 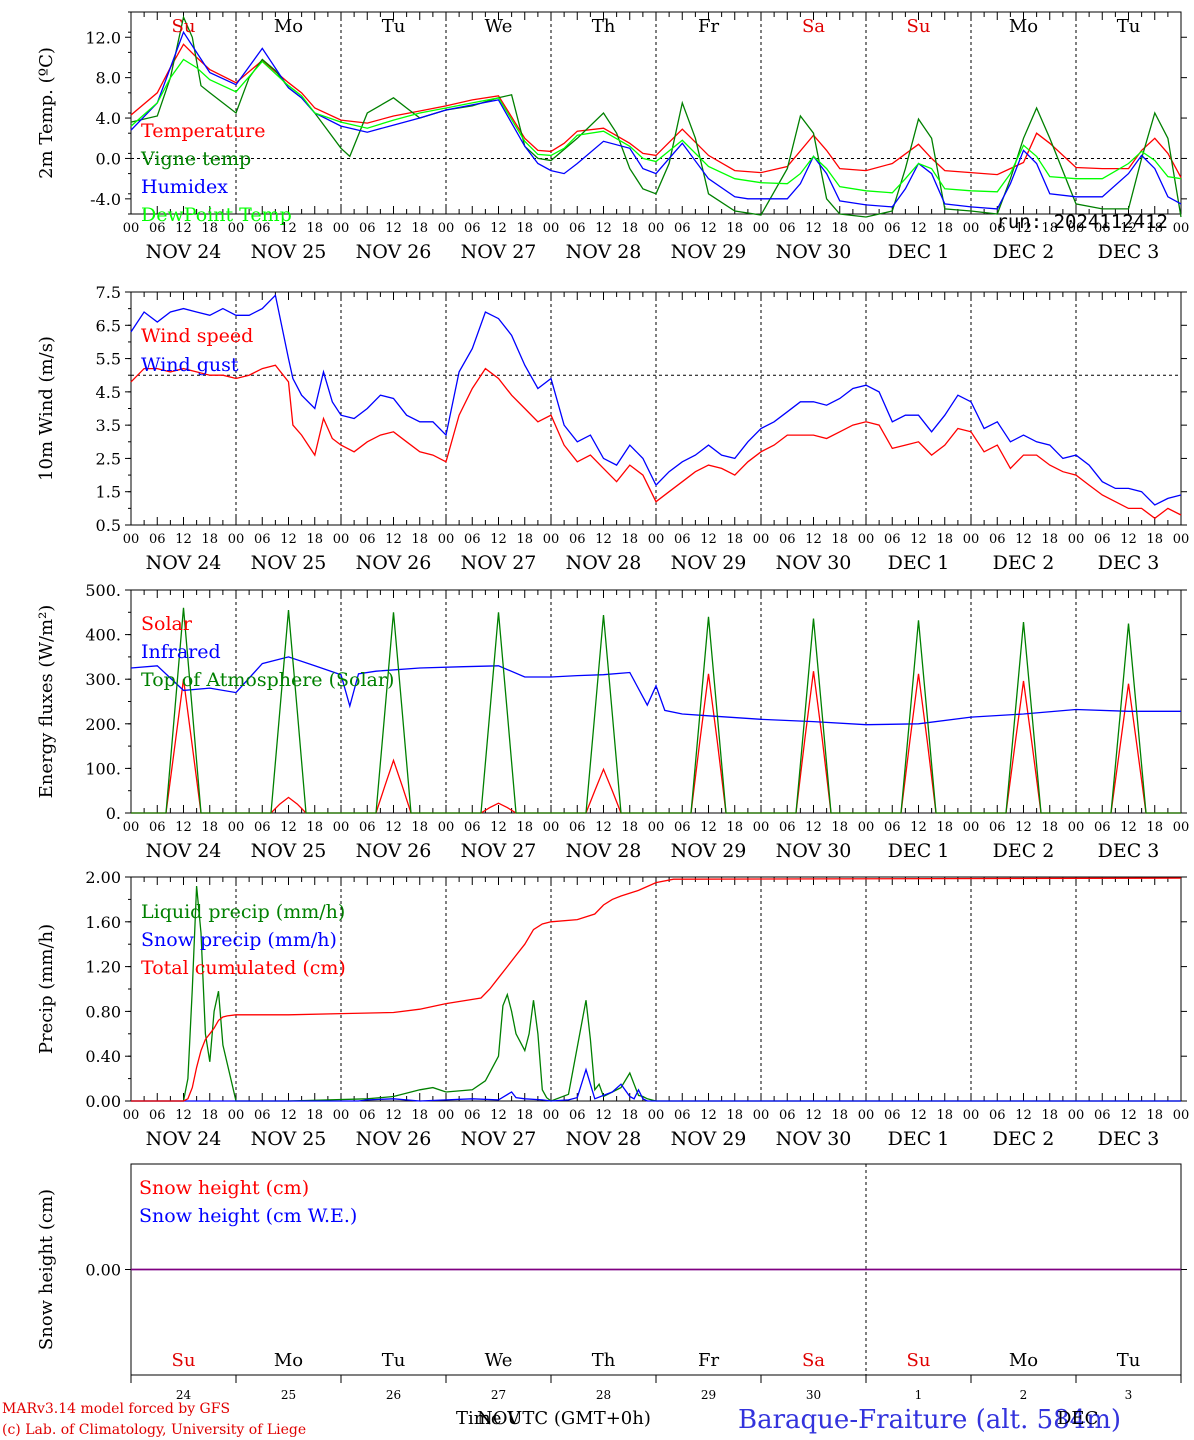 What do you see at coordinates (103, 877) in the screenshot?
I see `y-tick-label: 2.00` at bounding box center [103, 877].